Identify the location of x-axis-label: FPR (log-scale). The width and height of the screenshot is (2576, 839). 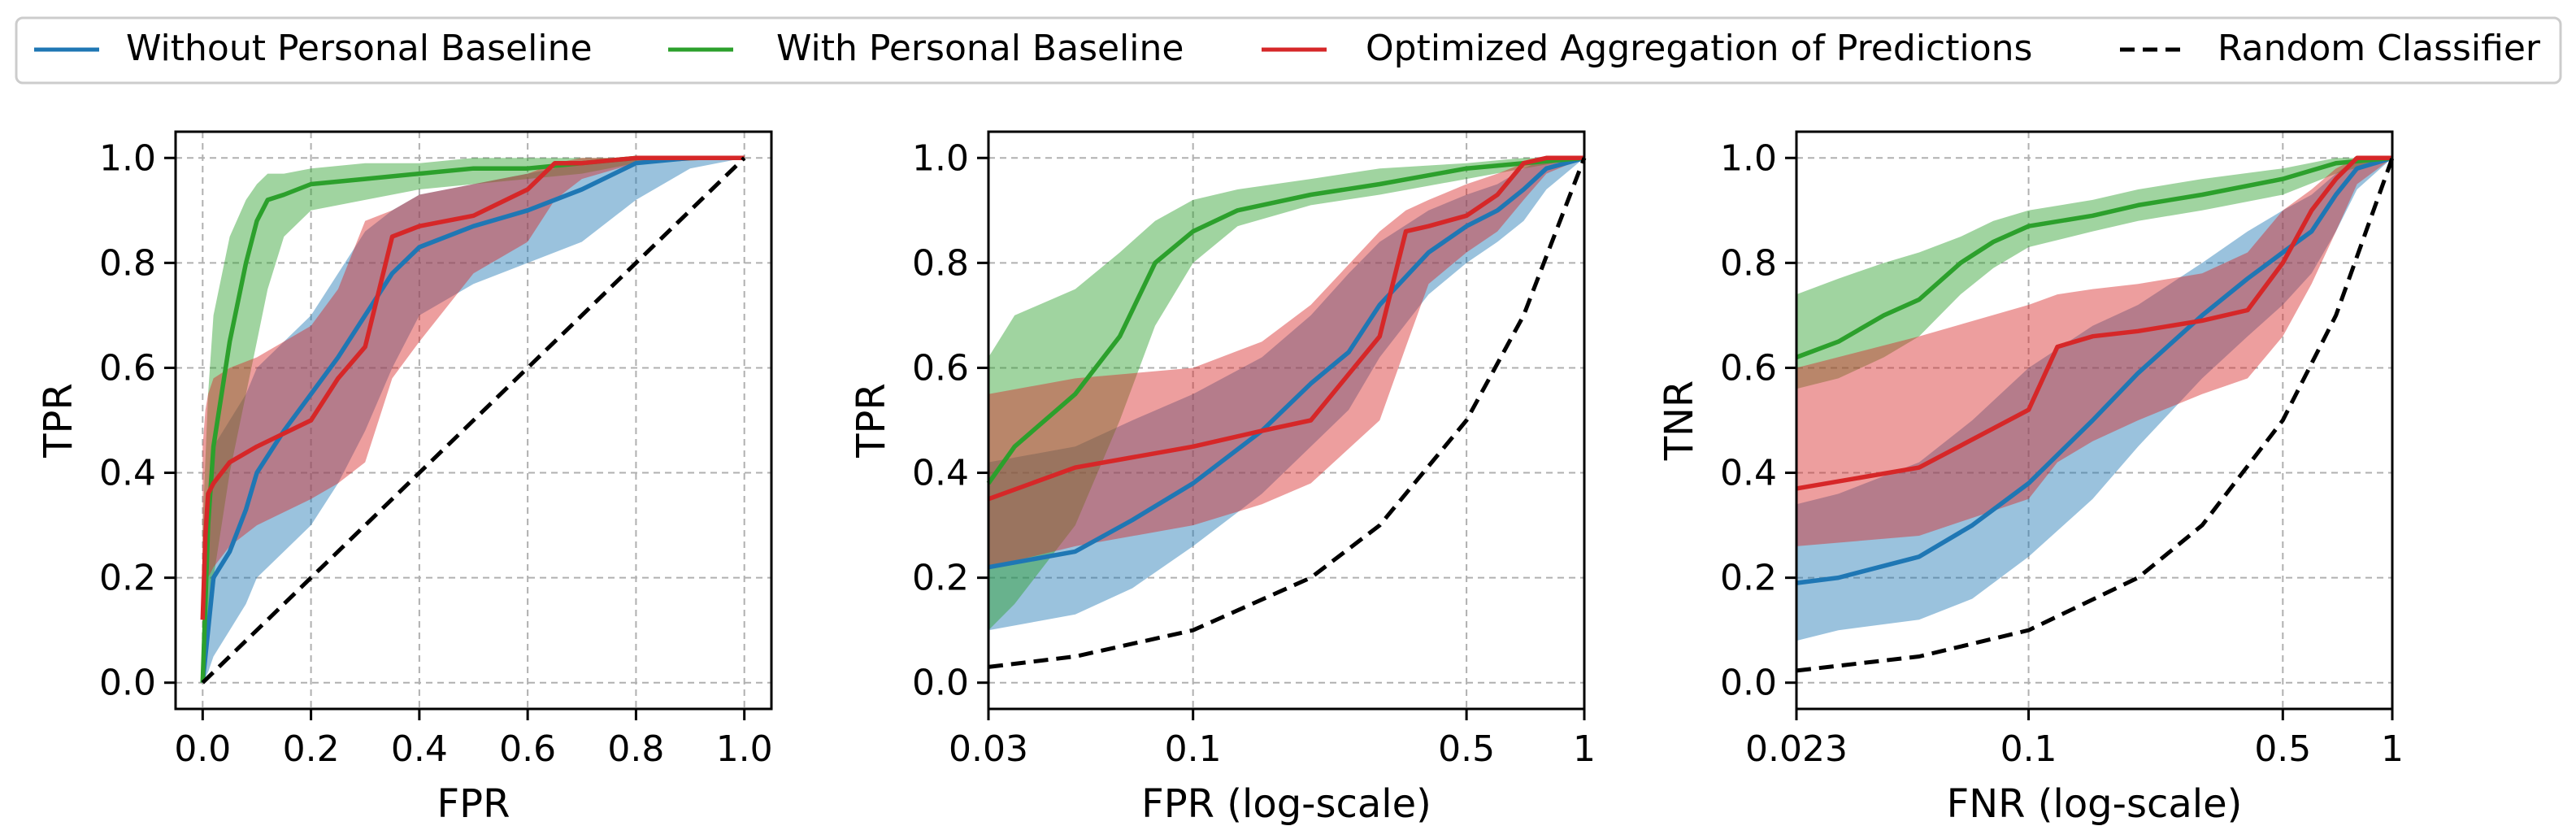
(1286, 804).